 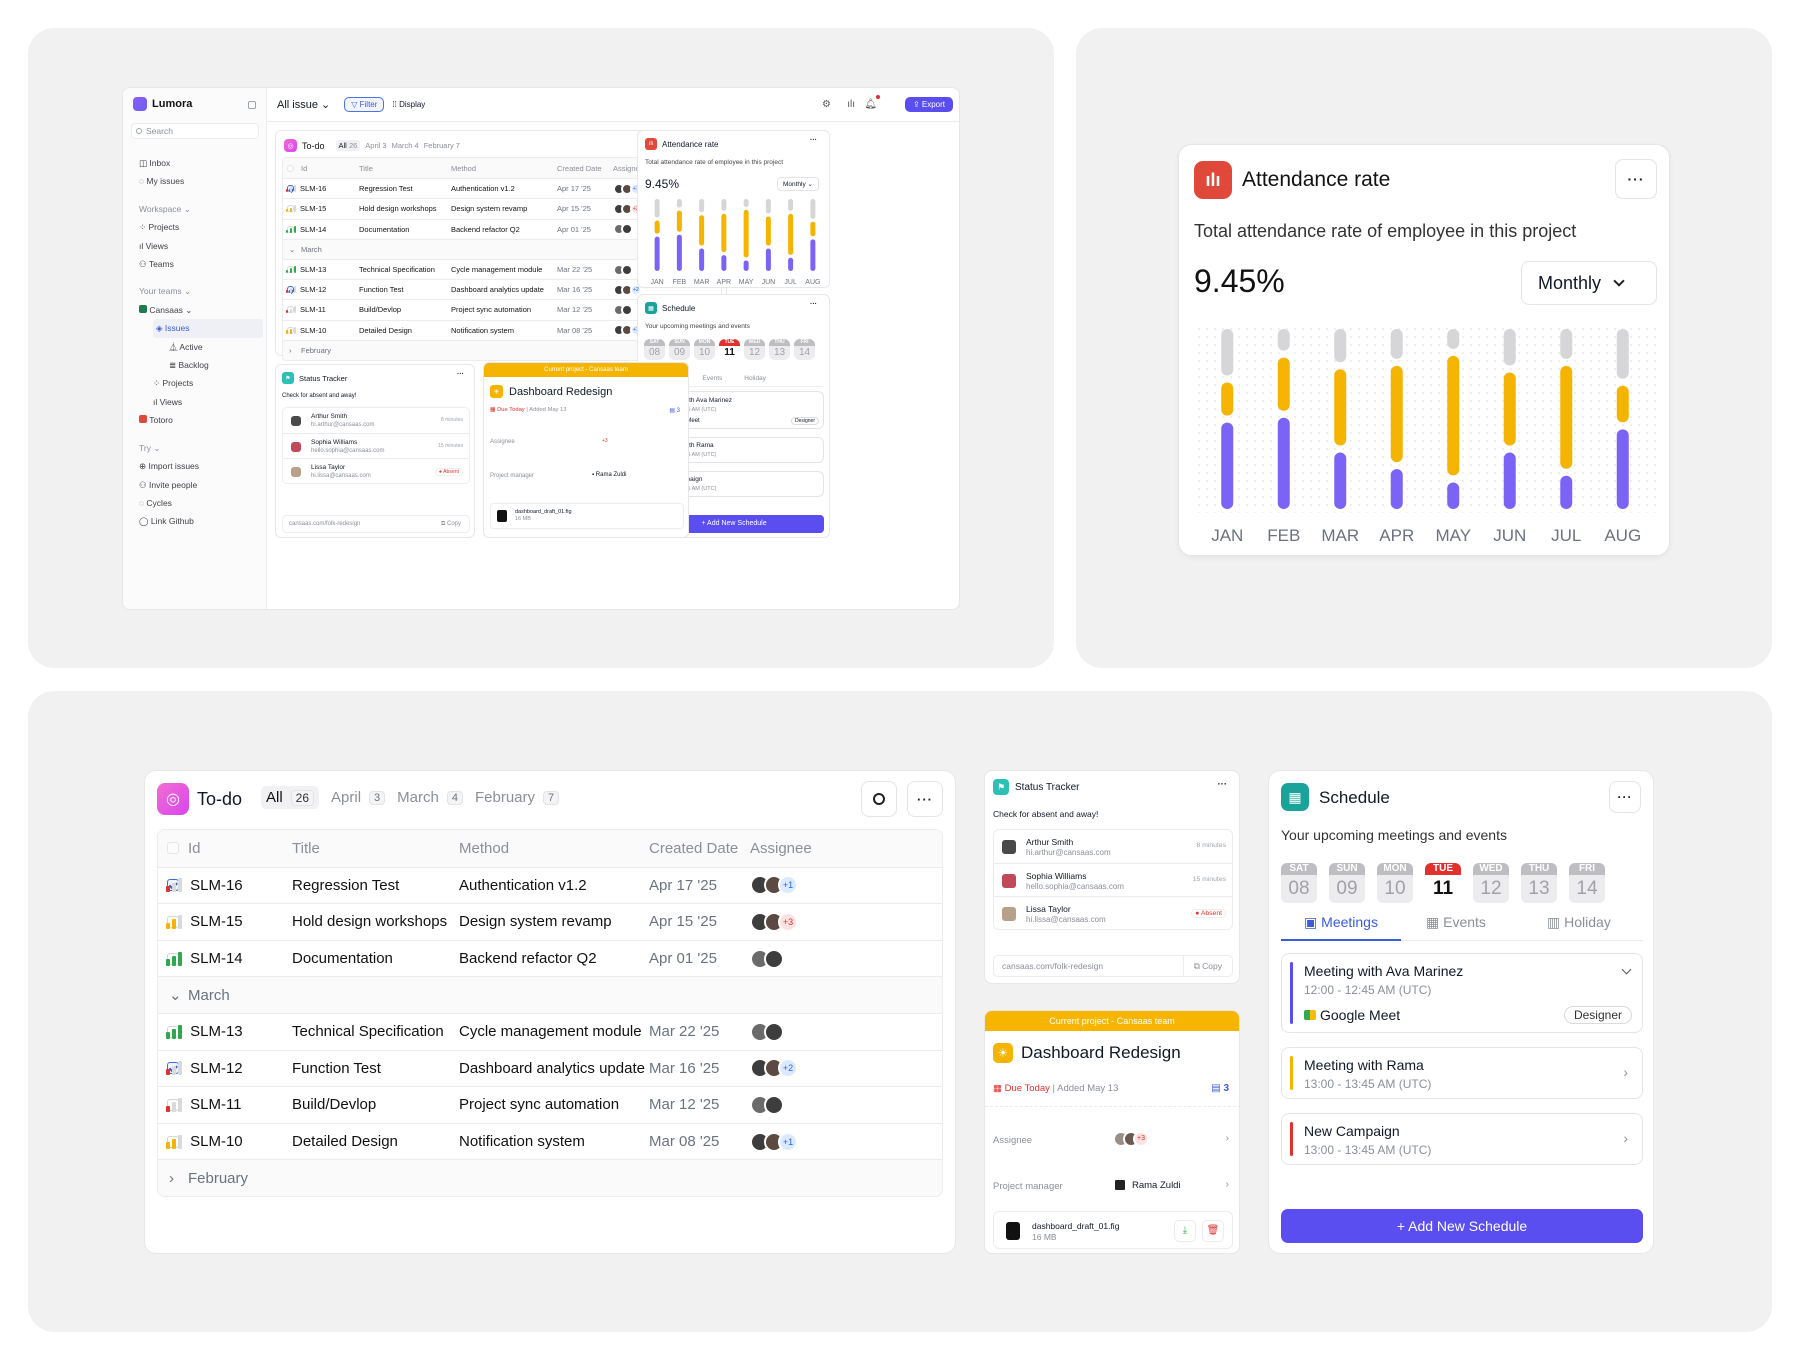 I want to click on sidebar-item-cansaas: Cansaas ⌄, so click(x=201, y=310).